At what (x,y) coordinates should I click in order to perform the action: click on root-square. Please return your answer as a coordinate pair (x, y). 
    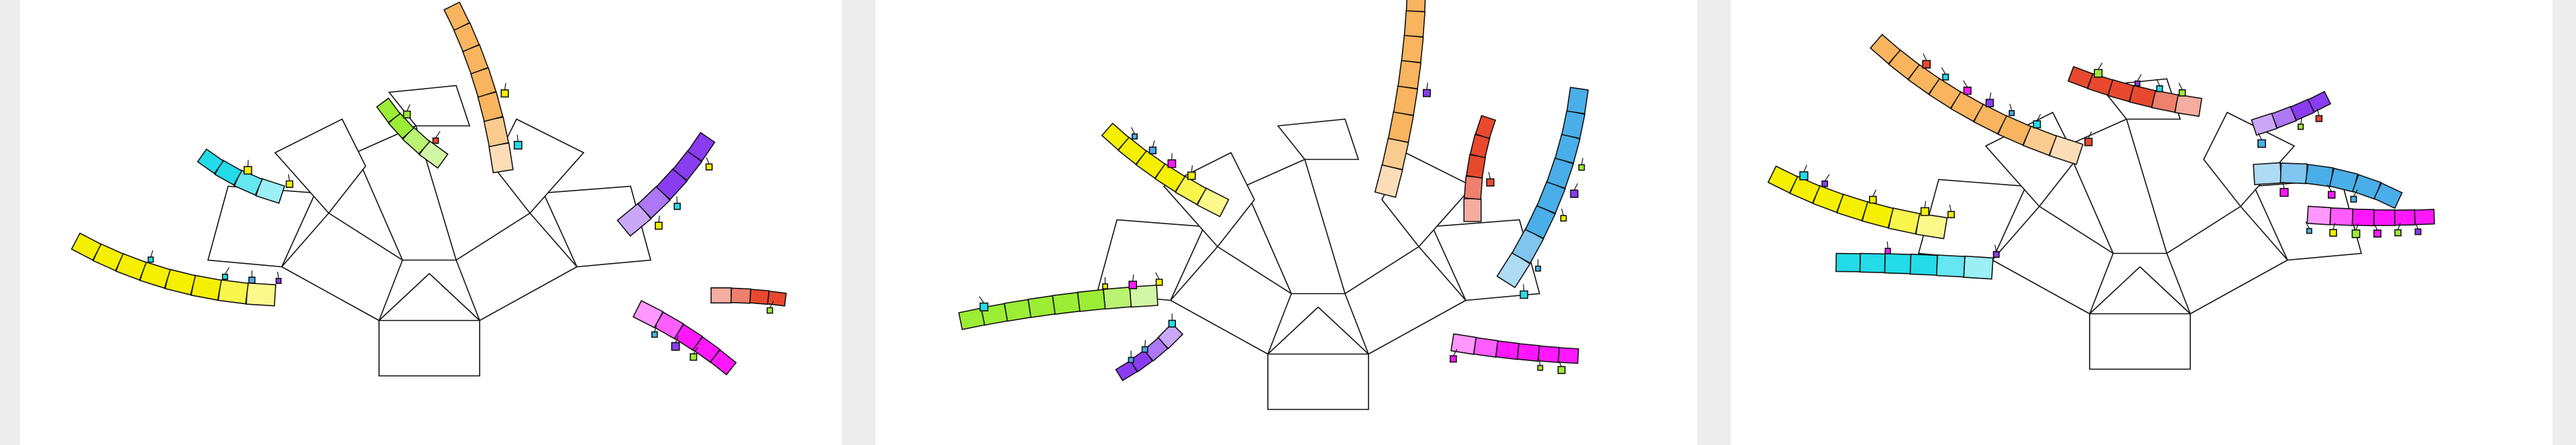
    Looking at the image, I should click on (429, 348).